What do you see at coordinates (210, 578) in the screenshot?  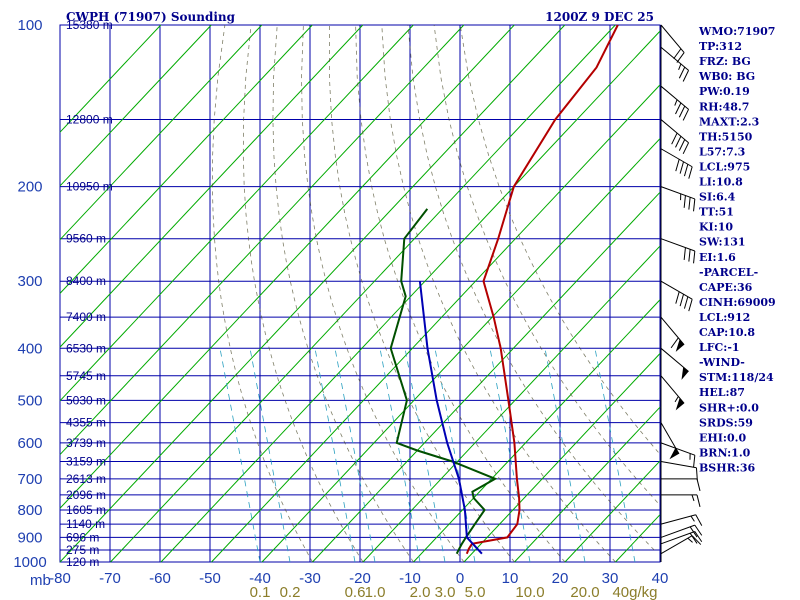 I see `temp-tick-label: -50` at bounding box center [210, 578].